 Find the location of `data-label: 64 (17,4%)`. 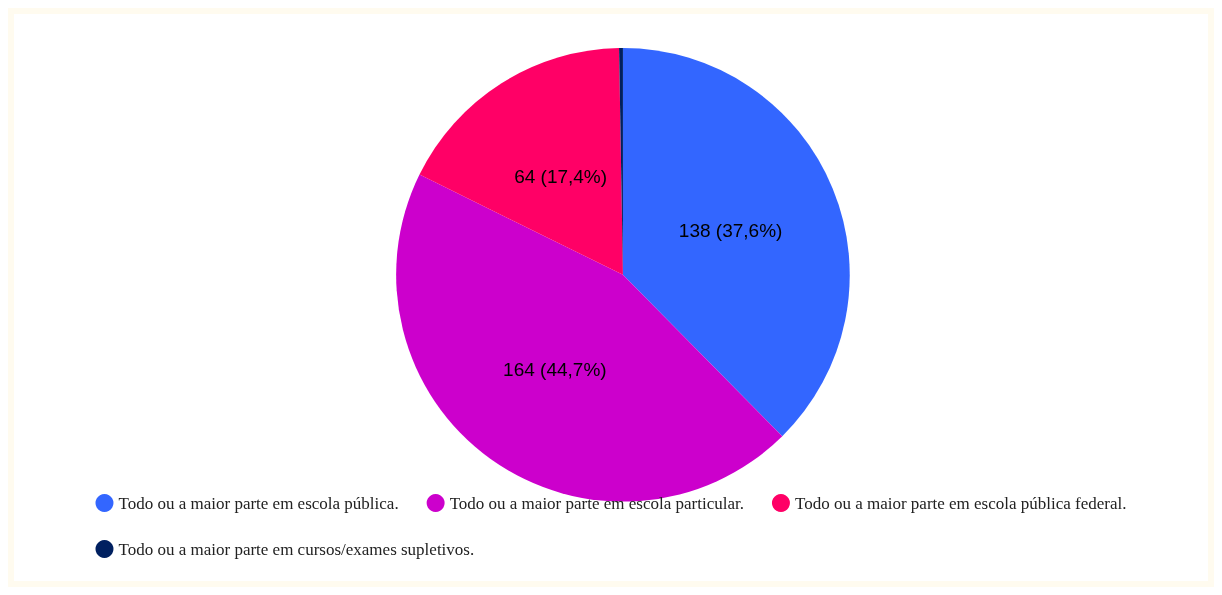

data-label: 64 (17,4%) is located at coordinates (561, 177).